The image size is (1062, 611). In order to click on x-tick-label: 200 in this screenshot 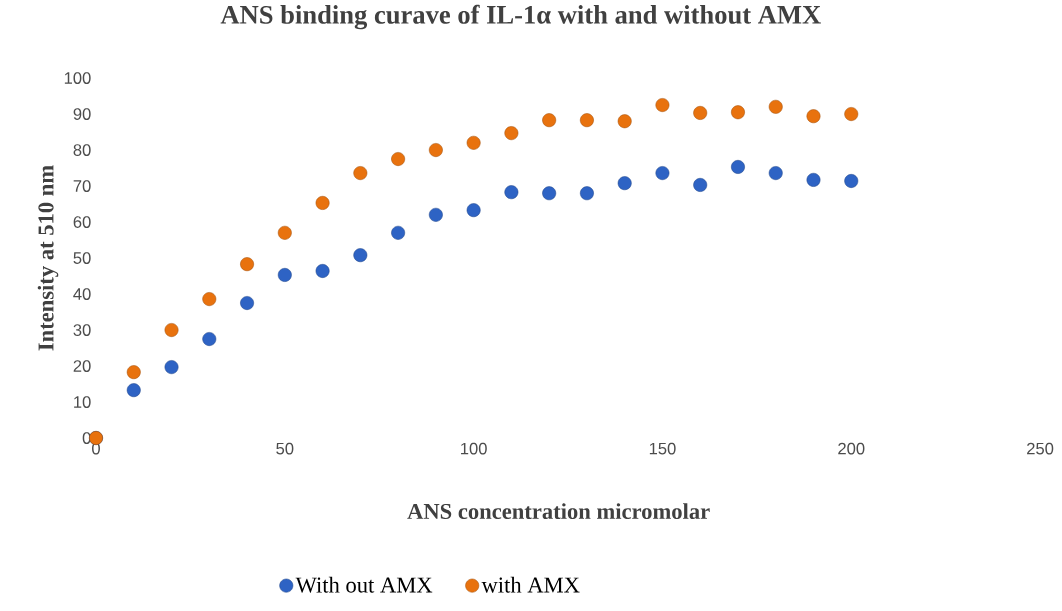, I will do `click(851, 448)`.